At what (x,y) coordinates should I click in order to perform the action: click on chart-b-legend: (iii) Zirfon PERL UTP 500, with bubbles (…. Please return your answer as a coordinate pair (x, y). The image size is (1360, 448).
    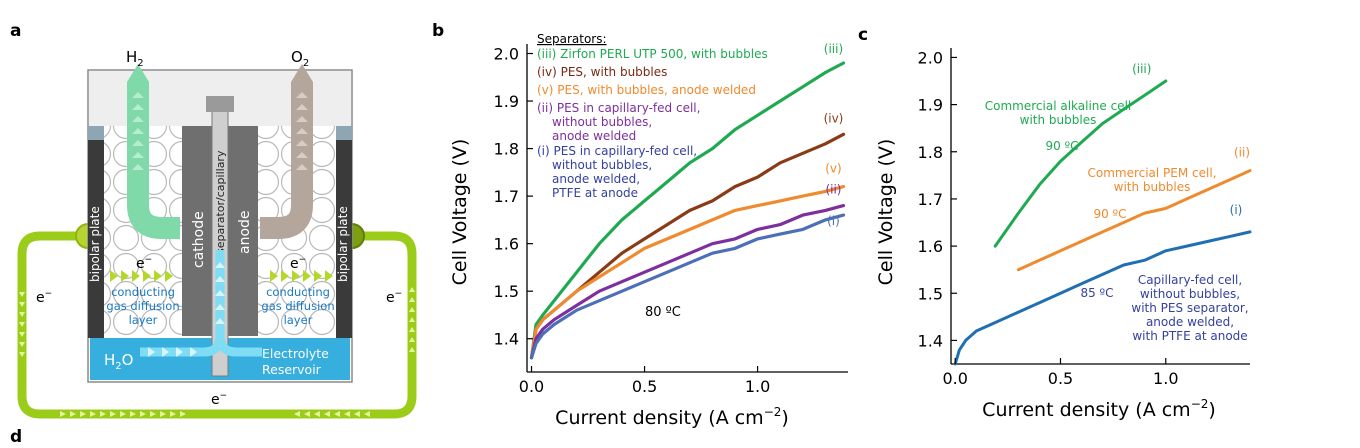
    Looking at the image, I should click on (652, 123).